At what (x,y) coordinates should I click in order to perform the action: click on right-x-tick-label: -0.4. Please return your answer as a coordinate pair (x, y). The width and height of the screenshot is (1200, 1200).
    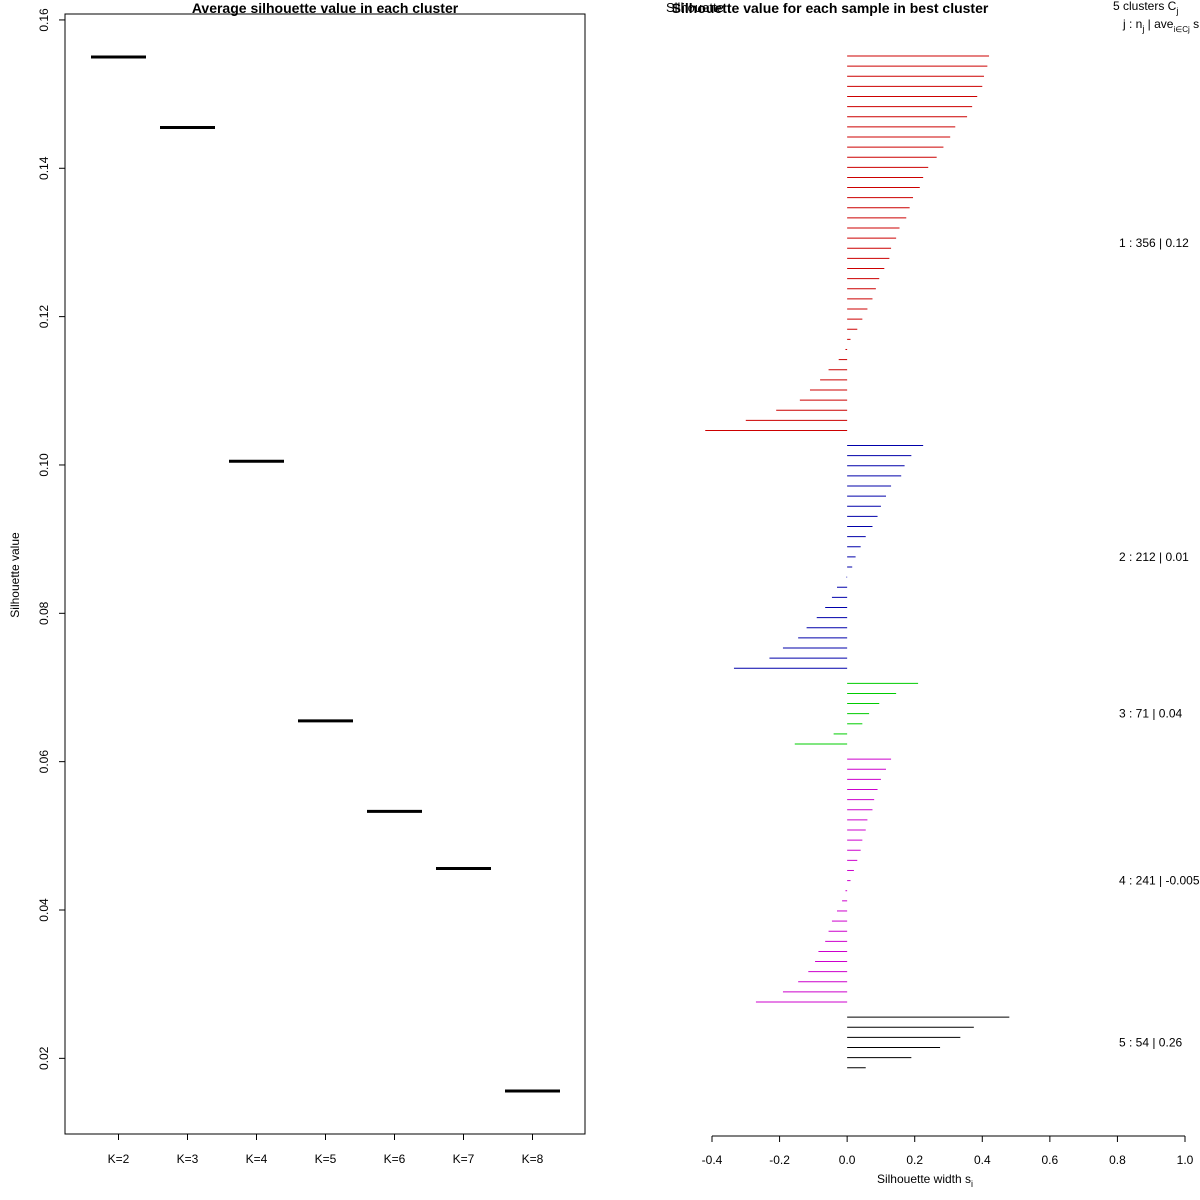
    Looking at the image, I should click on (712, 1160).